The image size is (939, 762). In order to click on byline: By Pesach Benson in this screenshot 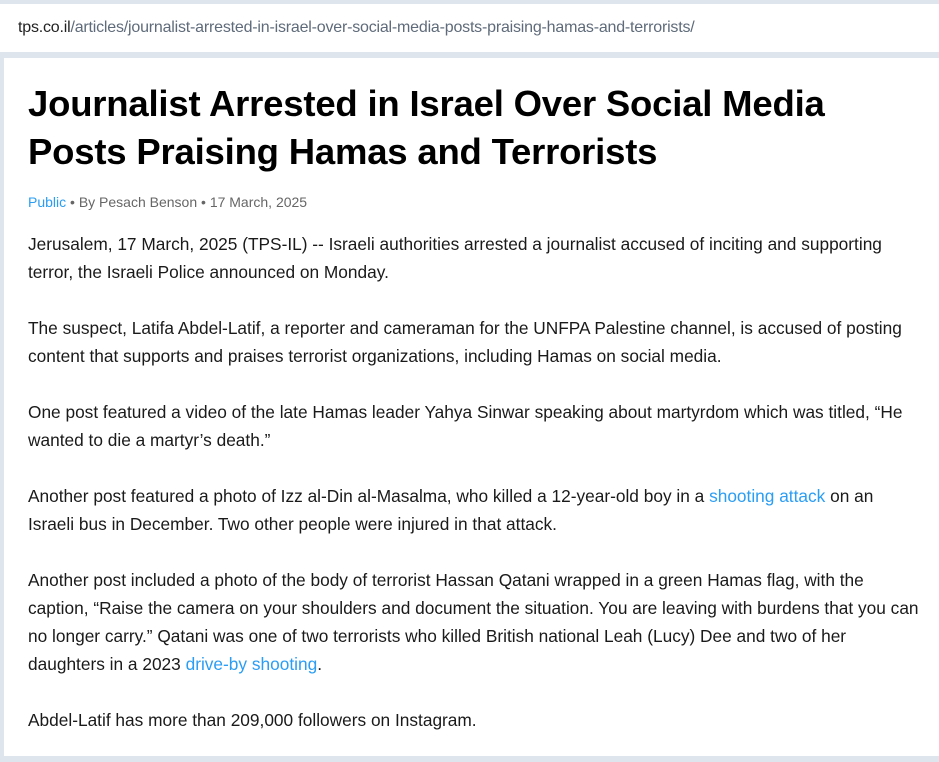, I will do `click(138, 202)`.